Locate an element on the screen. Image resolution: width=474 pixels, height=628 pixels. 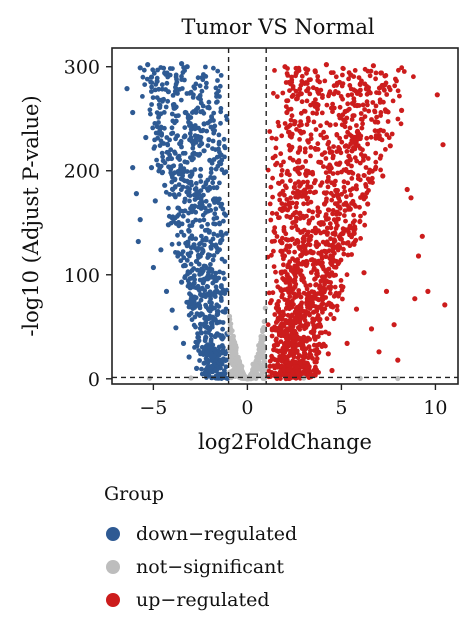
legend-swatch-up-regulated is located at coordinates (113, 599).